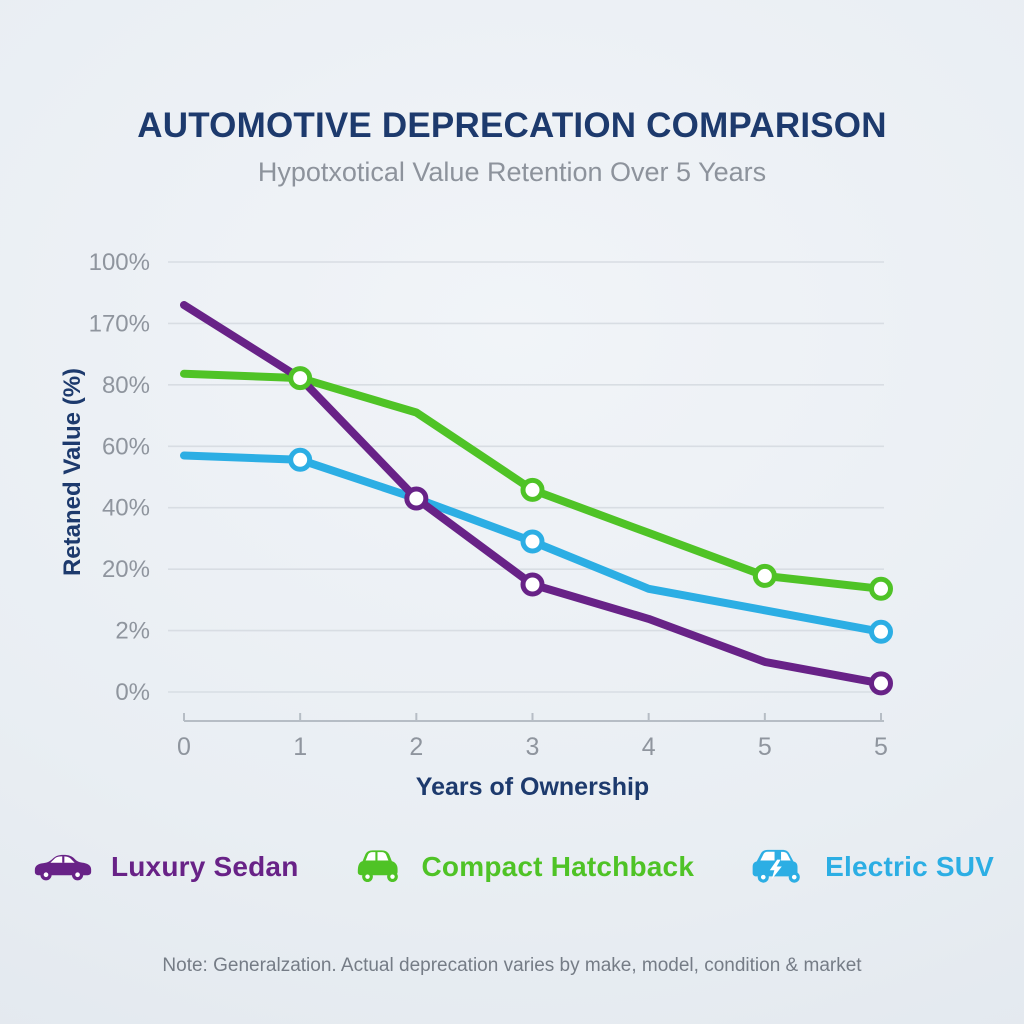 This screenshot has width=1024, height=1024. What do you see at coordinates (126, 446) in the screenshot?
I see `y-tick-label: 60%` at bounding box center [126, 446].